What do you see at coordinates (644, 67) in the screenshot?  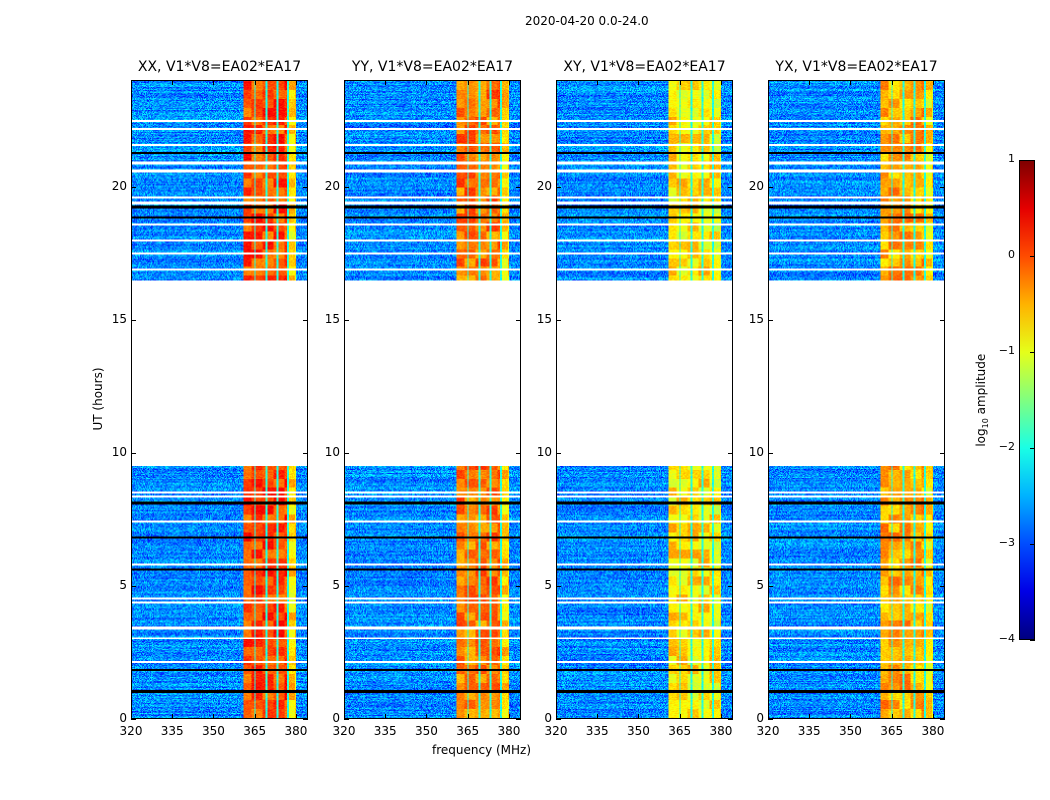 I see `panel-title: XY, V1*V8=EA02*EA17` at bounding box center [644, 67].